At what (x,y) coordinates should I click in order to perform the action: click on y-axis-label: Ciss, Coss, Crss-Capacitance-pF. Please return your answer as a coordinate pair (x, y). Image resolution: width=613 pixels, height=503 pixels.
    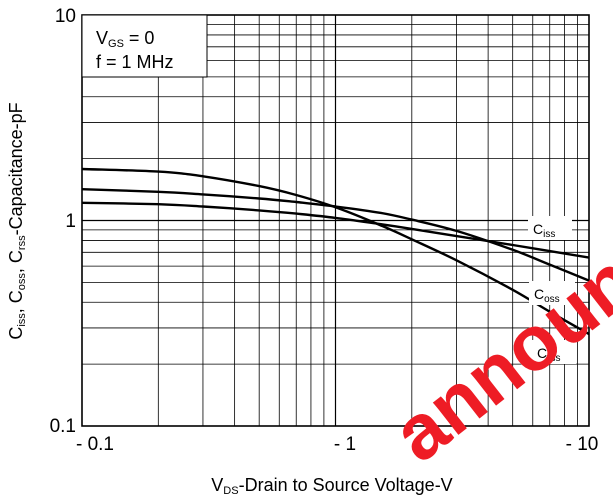
    Looking at the image, I should click on (17, 220).